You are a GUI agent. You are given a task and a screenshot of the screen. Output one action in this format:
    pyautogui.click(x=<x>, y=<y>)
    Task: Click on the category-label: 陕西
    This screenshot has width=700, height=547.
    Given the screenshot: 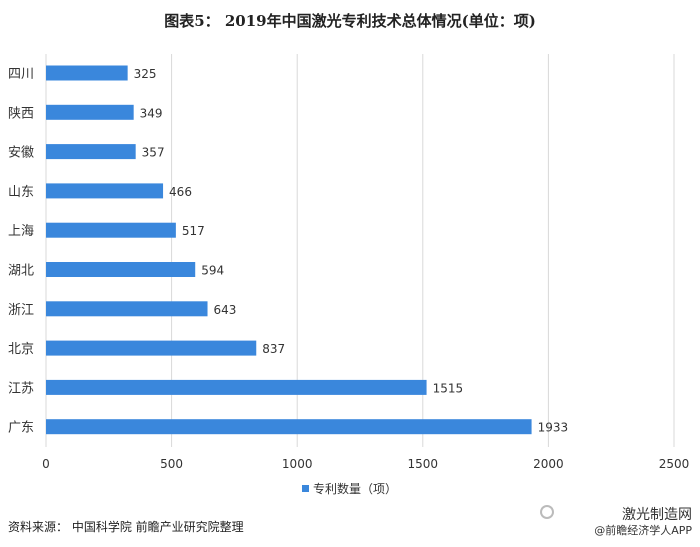 What is the action you would take?
    pyautogui.click(x=21, y=113)
    